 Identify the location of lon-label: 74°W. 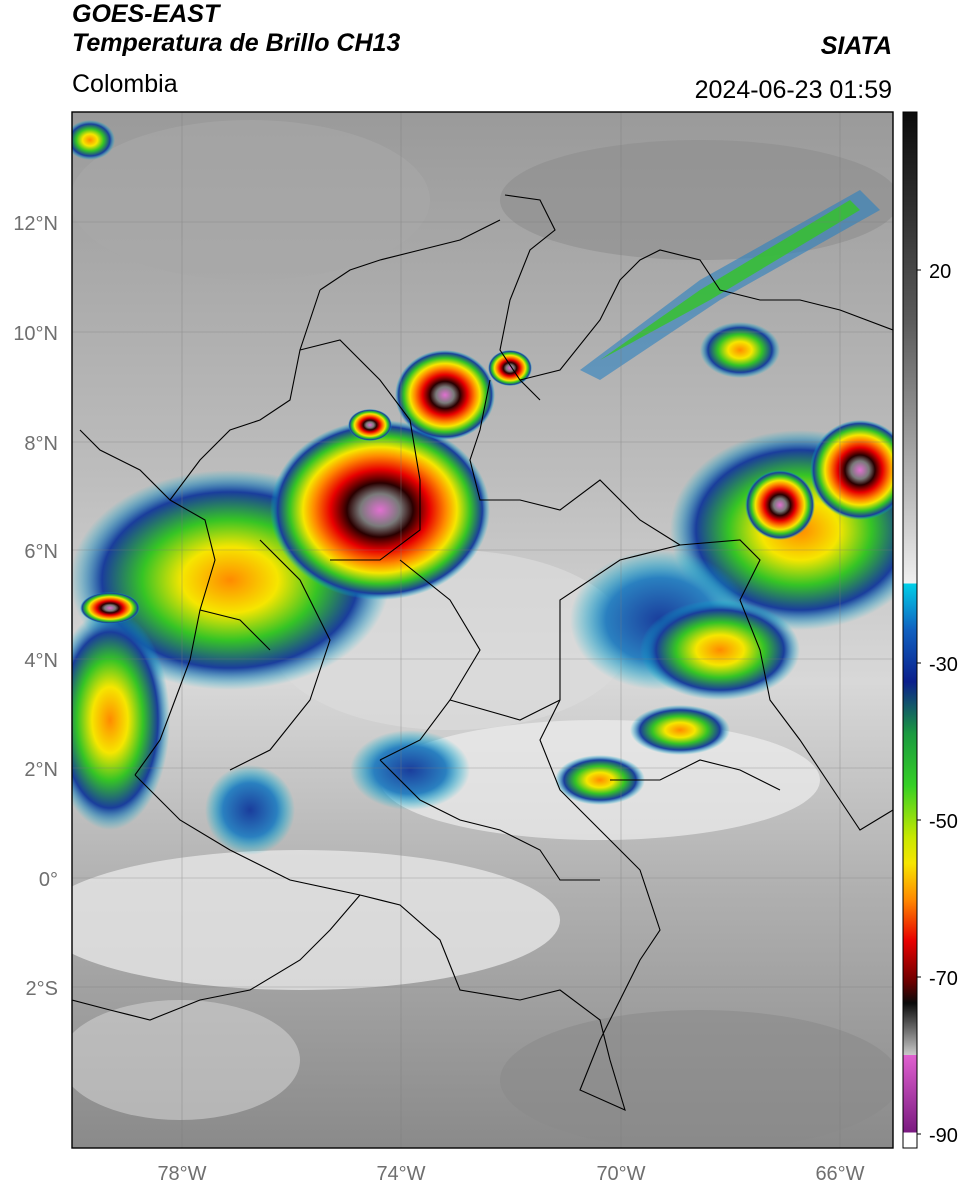
(400, 1174).